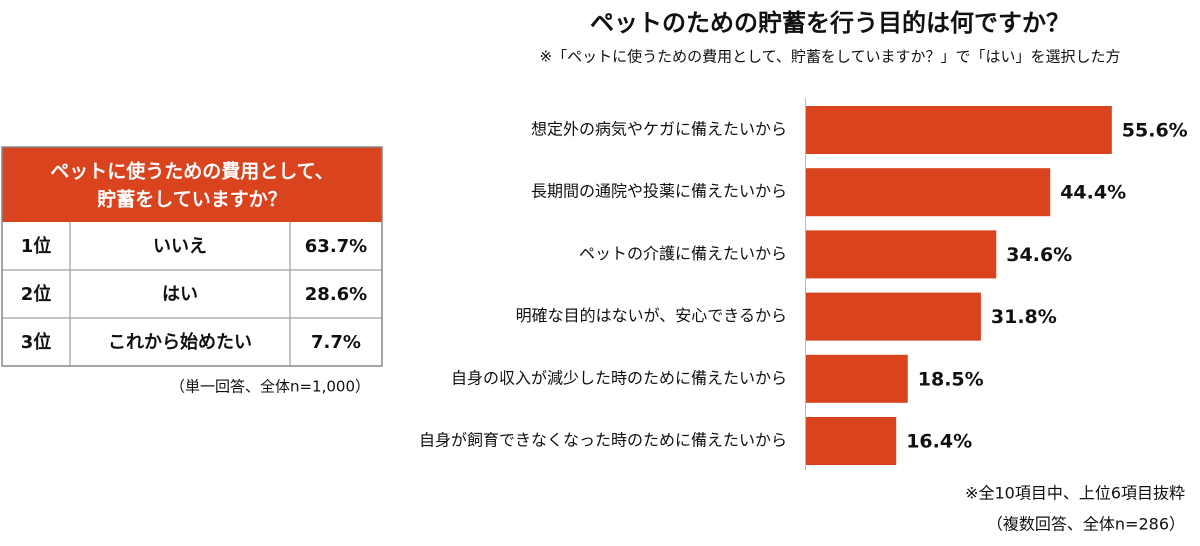 The image size is (1200, 546). What do you see at coordinates (180, 294) in the screenshot?
I see `table-cell: はい` at bounding box center [180, 294].